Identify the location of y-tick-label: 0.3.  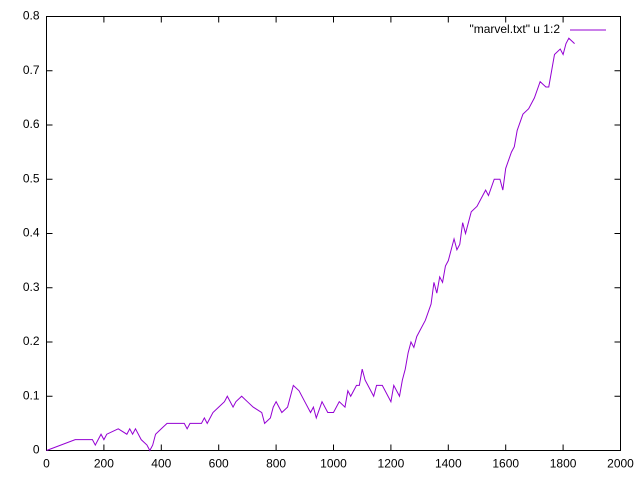
(31, 287).